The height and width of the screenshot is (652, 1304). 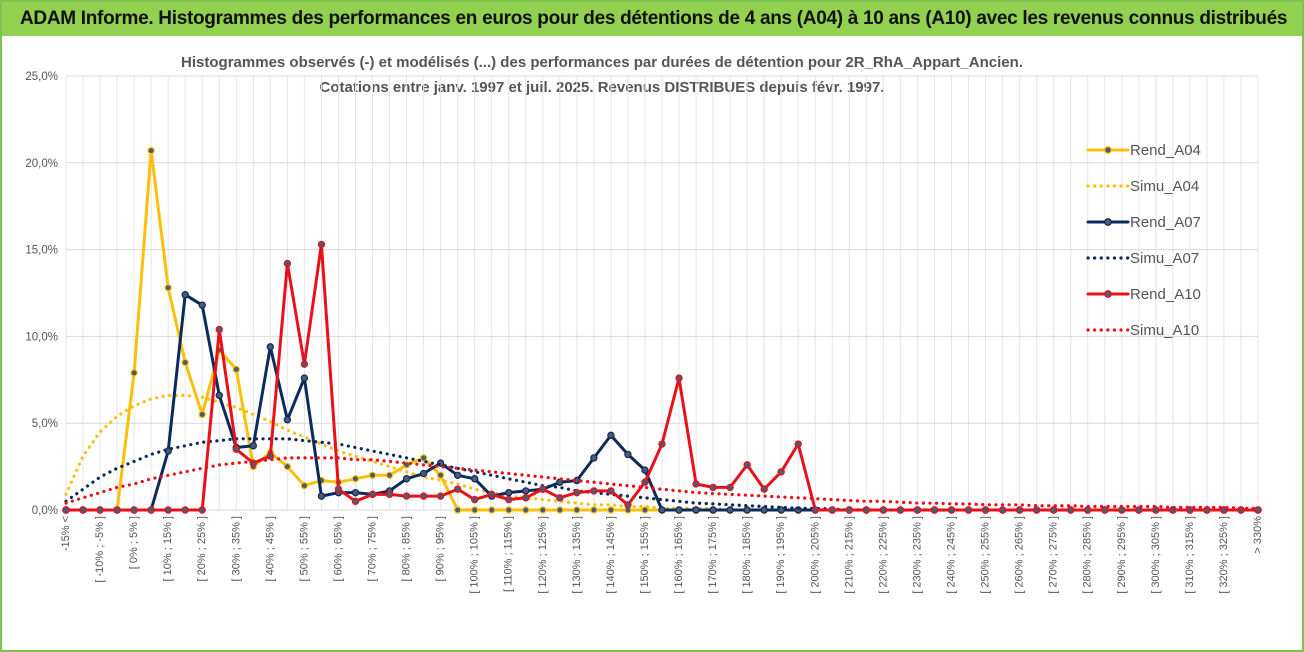 What do you see at coordinates (986, 555) in the screenshot?
I see `x-tick-label: [ 250% ; 255% ]` at bounding box center [986, 555].